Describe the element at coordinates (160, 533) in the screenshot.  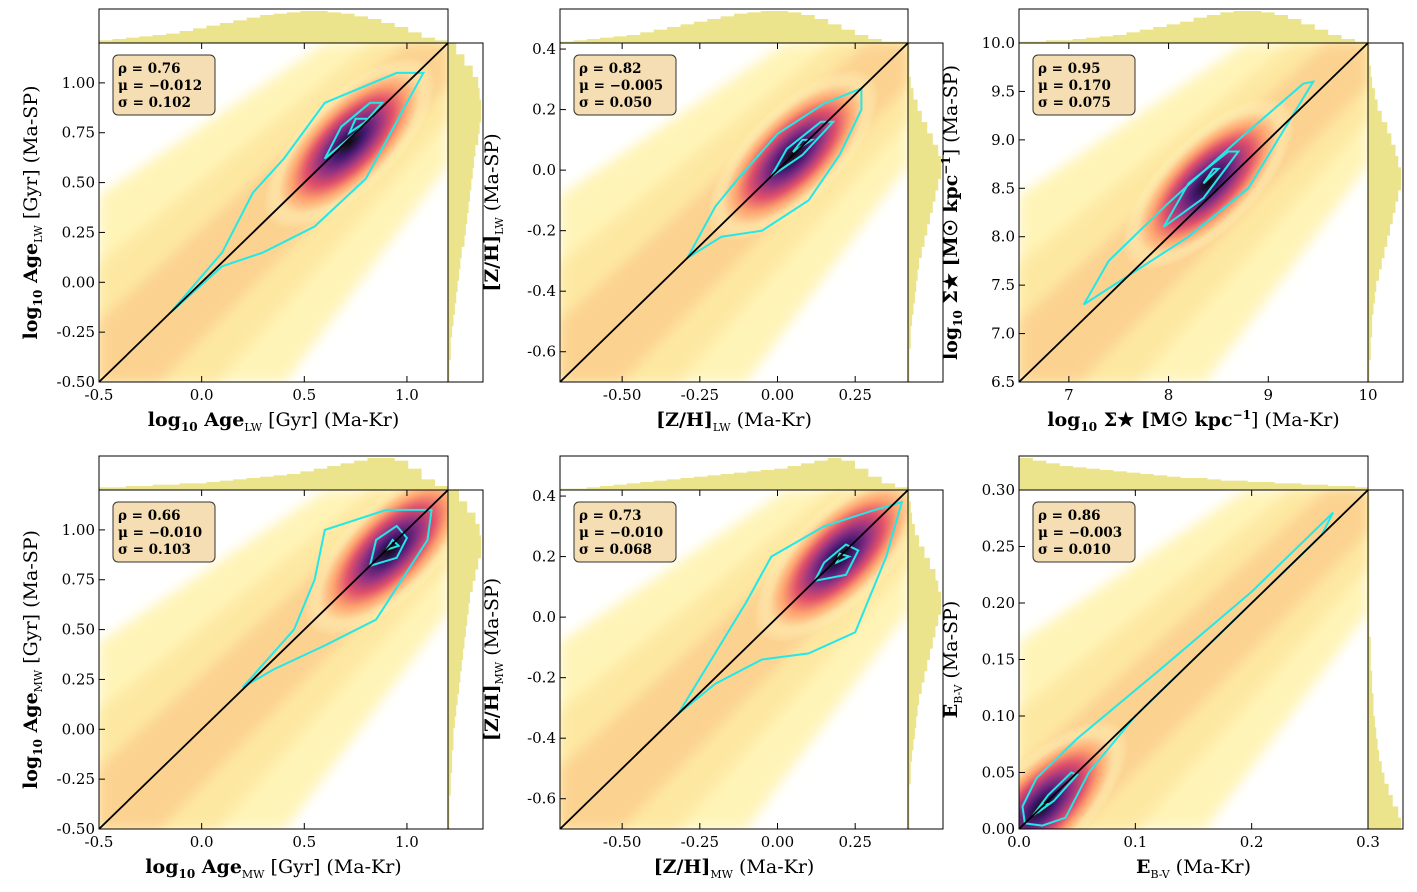
I see `stat-mu: μ = −0.010` at that location.